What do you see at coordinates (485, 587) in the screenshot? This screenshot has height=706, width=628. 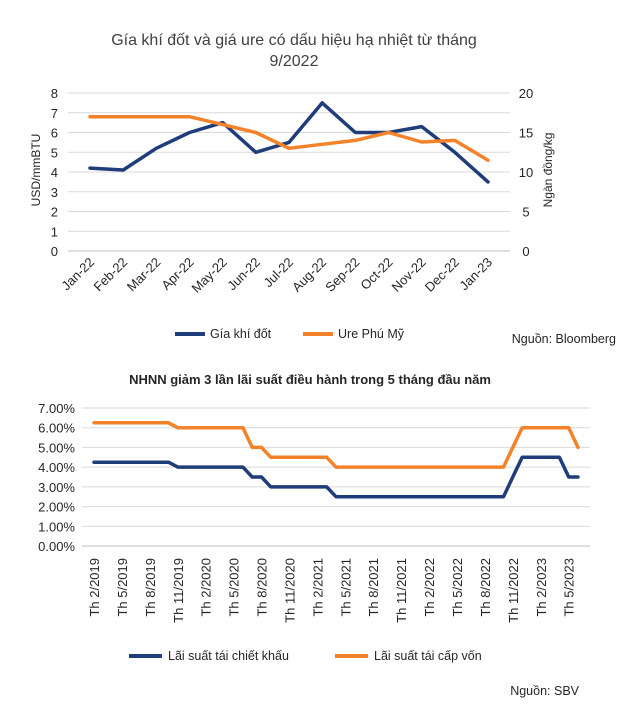 I see `chart2-x-tick-label: Th 8/2022` at bounding box center [485, 587].